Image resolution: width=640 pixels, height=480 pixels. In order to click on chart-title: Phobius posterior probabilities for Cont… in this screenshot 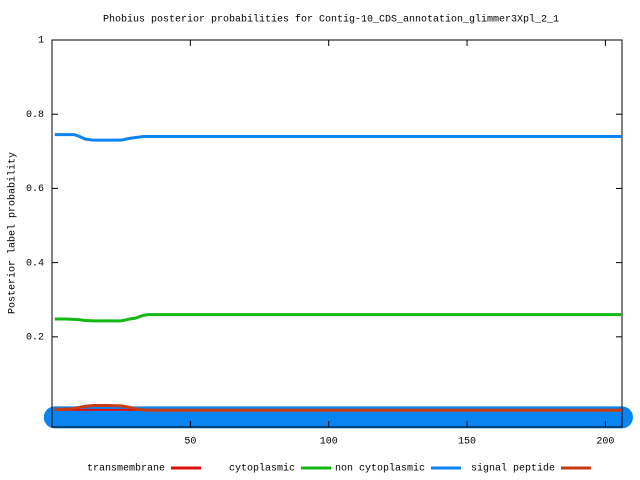, I will do `click(331, 20)`.